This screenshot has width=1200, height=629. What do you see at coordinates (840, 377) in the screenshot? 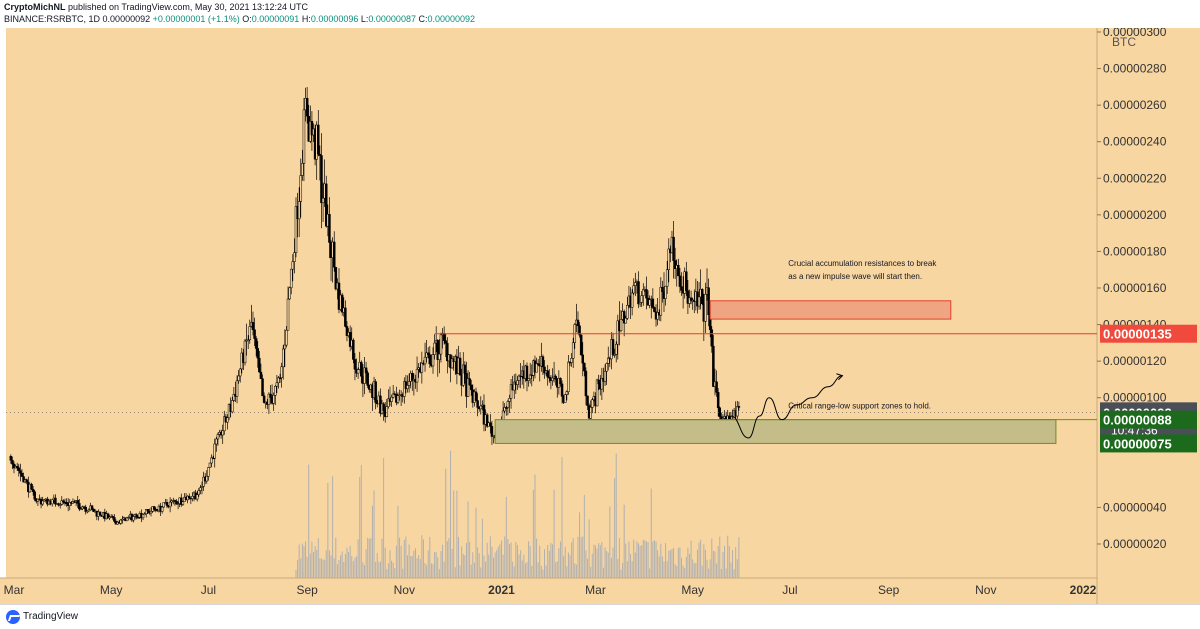
I see `projection-arrow` at bounding box center [840, 377].